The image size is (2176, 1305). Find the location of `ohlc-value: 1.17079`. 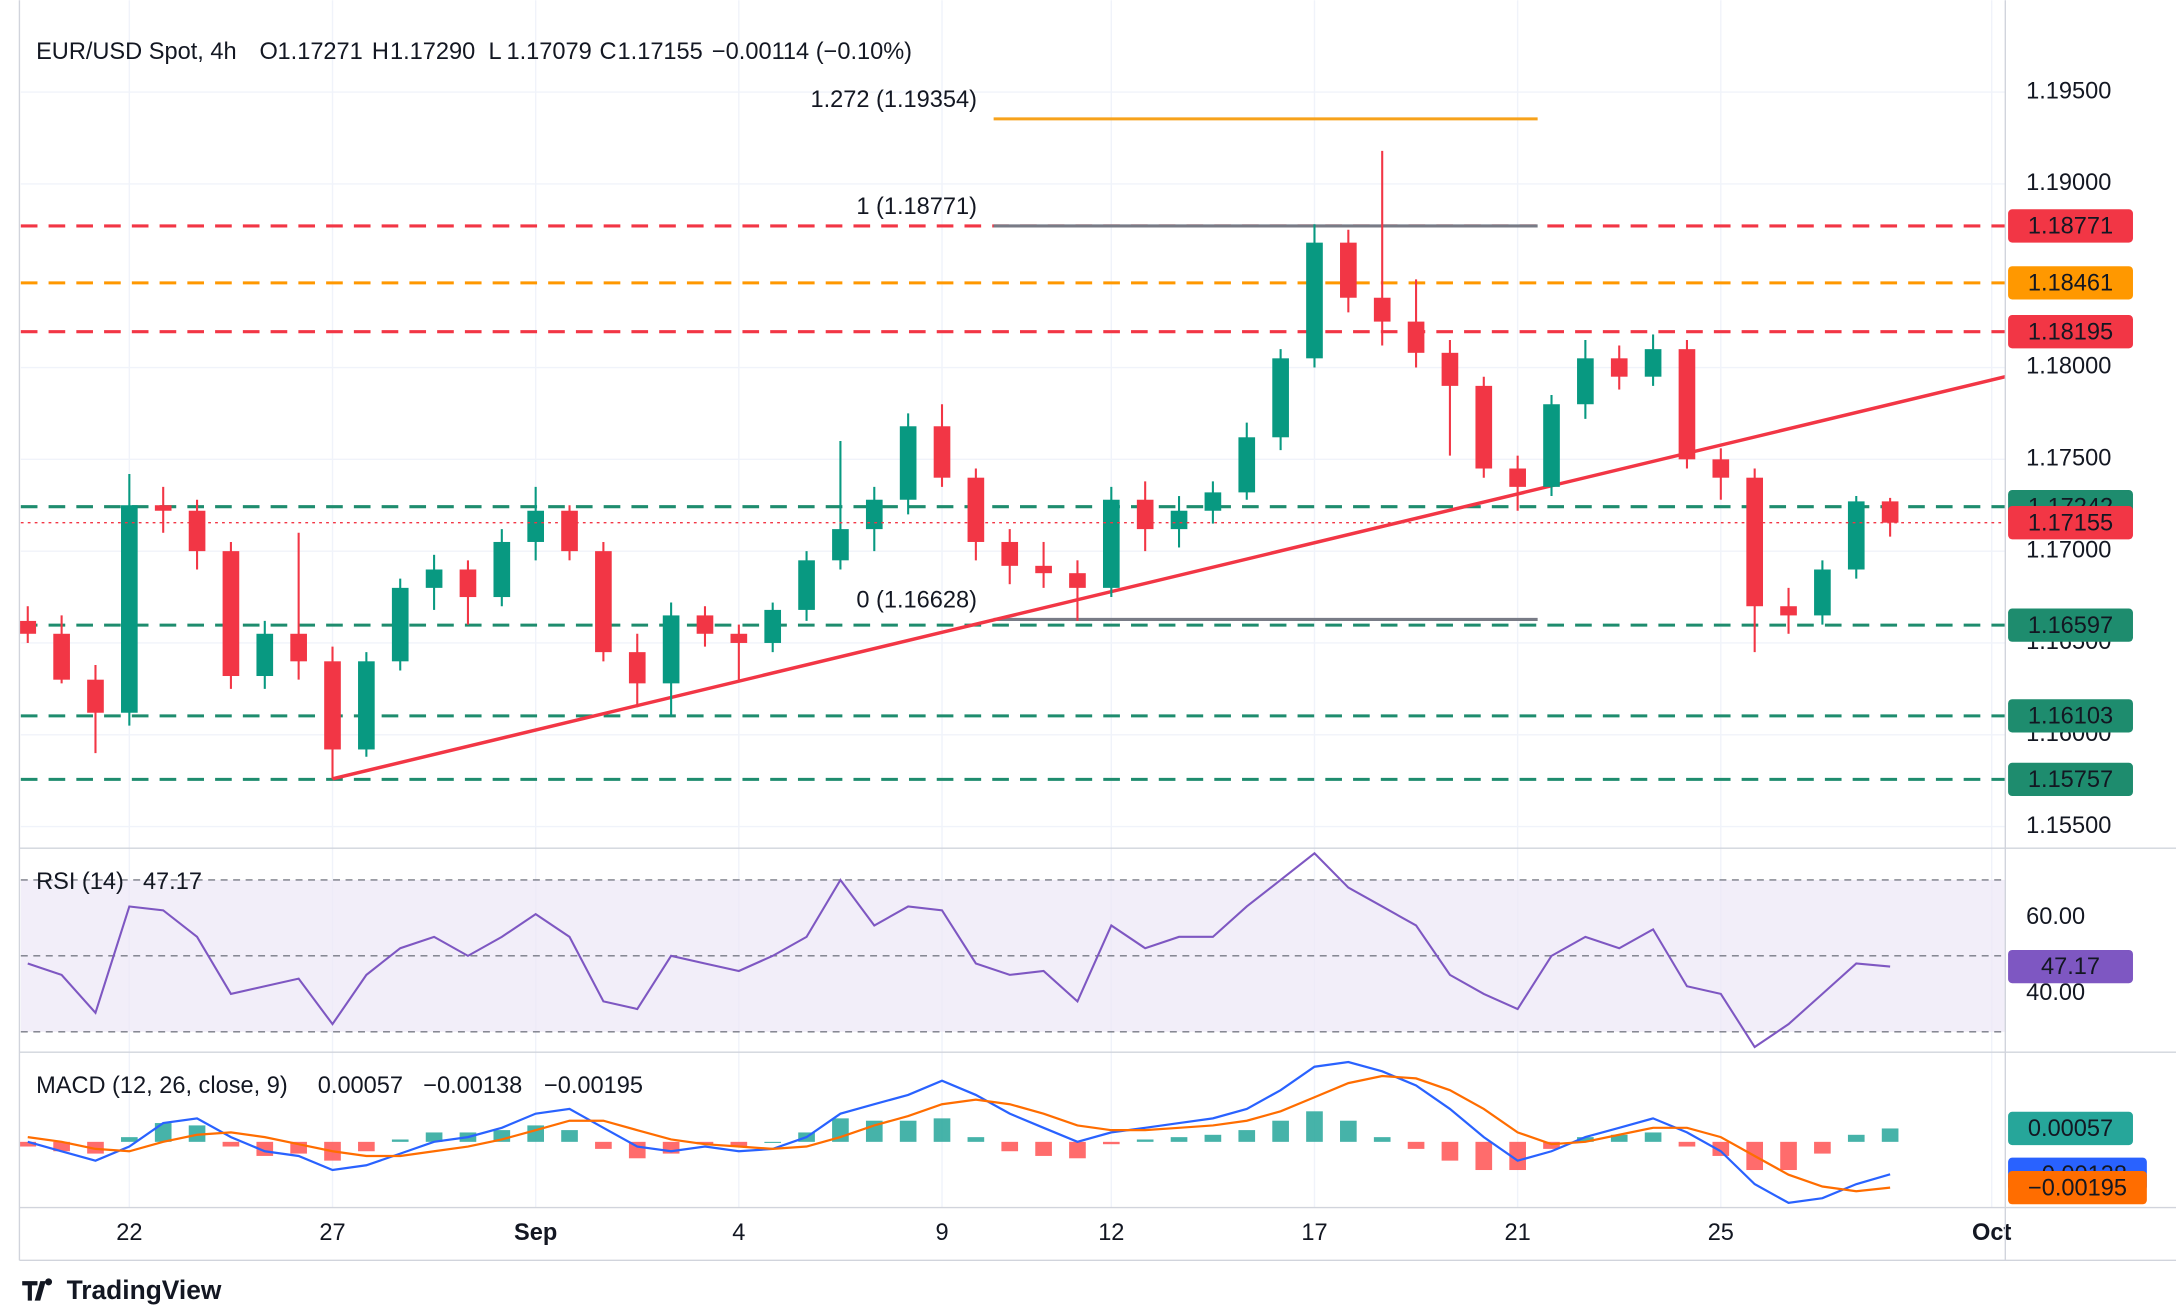

ohlc-value: 1.17079 is located at coordinates (549, 51).